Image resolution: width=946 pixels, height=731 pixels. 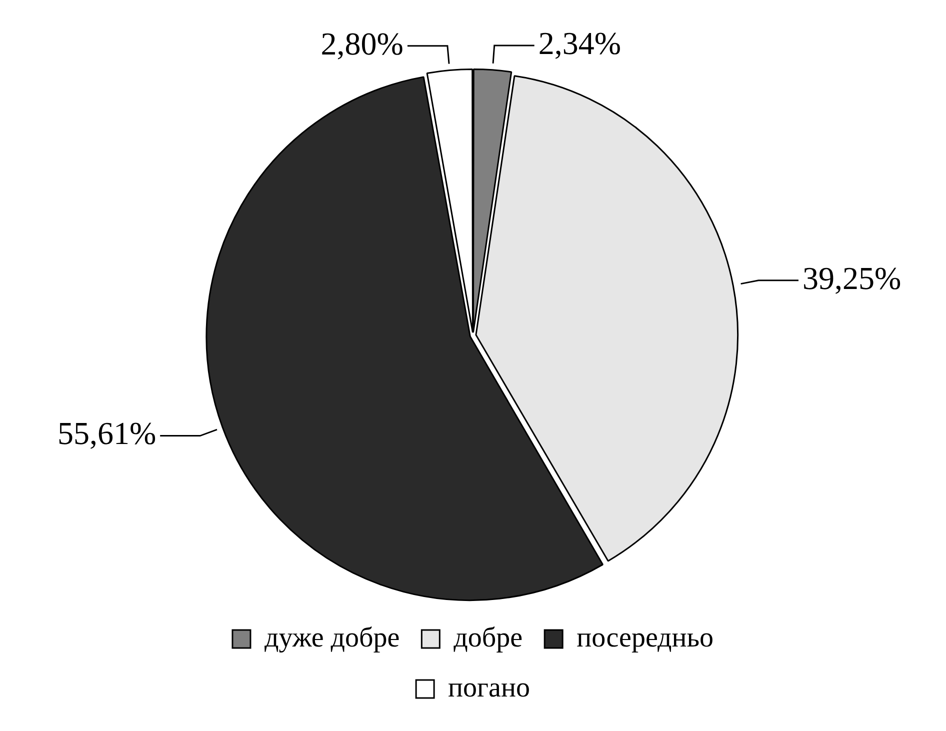 I want to click on data-label: 39,25%, so click(x=852, y=278).